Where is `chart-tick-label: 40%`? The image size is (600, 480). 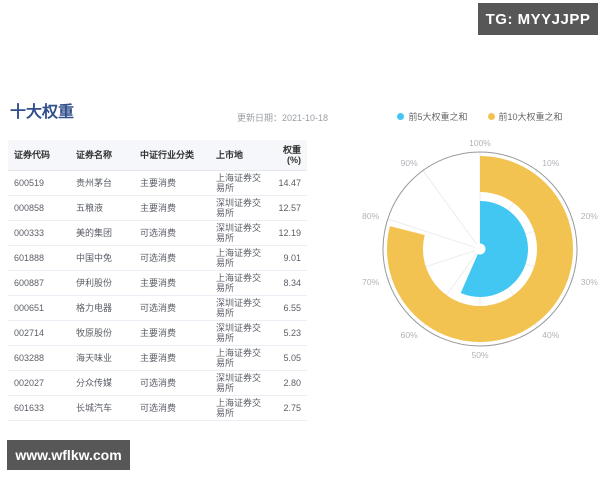
chart-tick-label: 40% is located at coordinates (550, 335).